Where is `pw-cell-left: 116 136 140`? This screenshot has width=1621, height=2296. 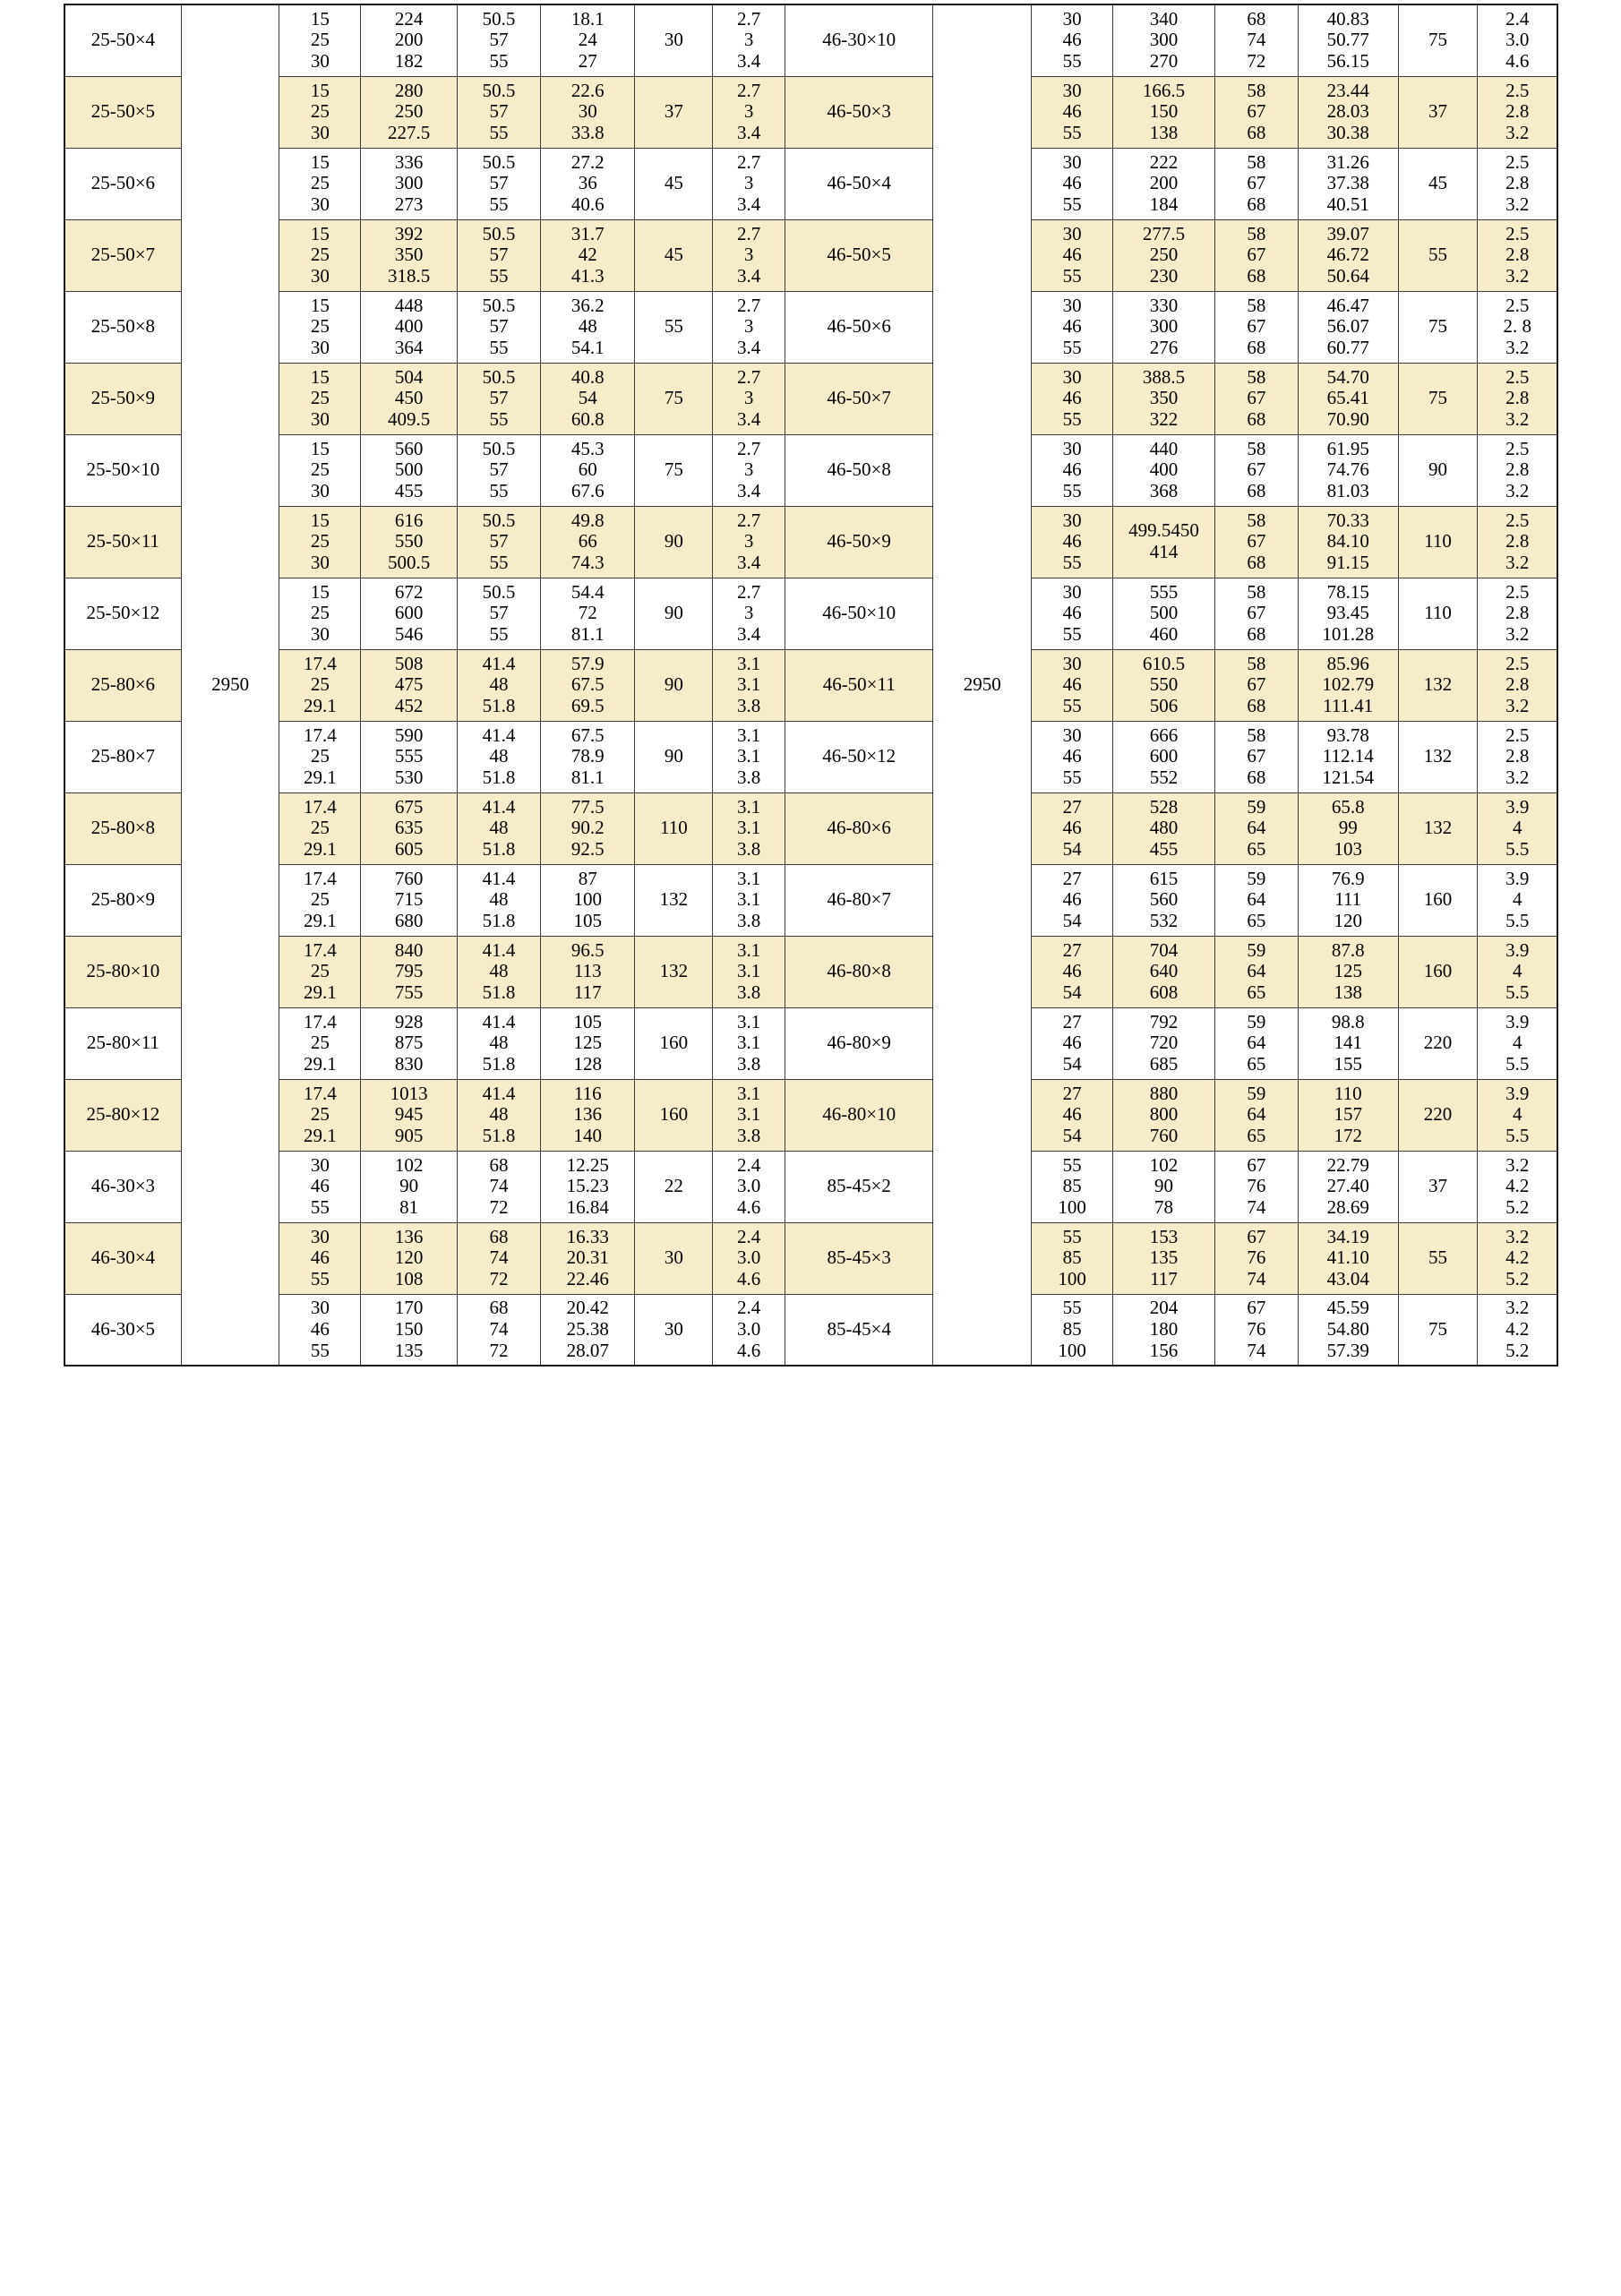
pw-cell-left: 116 136 140 is located at coordinates (588, 1115).